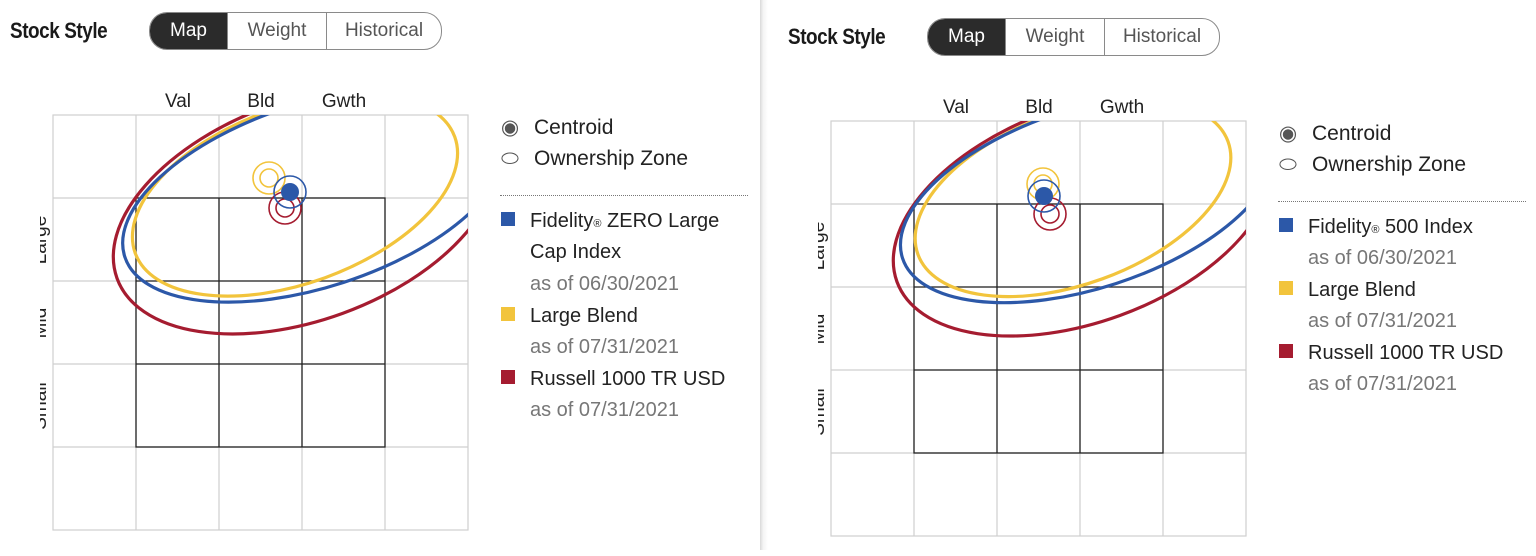 This screenshot has width=1536, height=556. Describe the element at coordinates (625, 236) in the screenshot. I see `series-name: Fidelity® ZERO Large Cap Index` at that location.